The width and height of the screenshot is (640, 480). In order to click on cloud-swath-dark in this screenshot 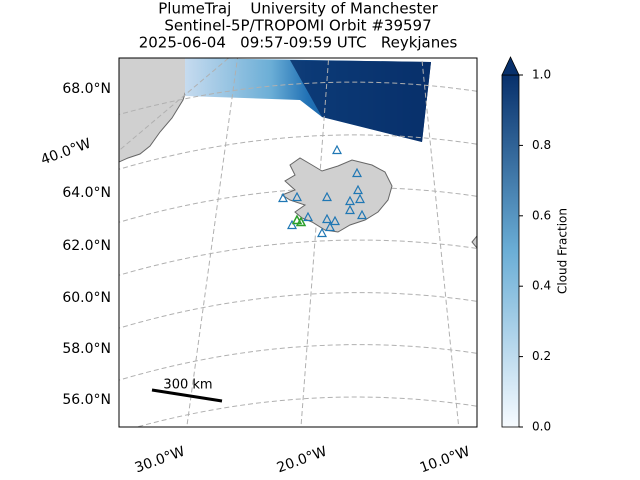, I will do `click(360, 101)`.